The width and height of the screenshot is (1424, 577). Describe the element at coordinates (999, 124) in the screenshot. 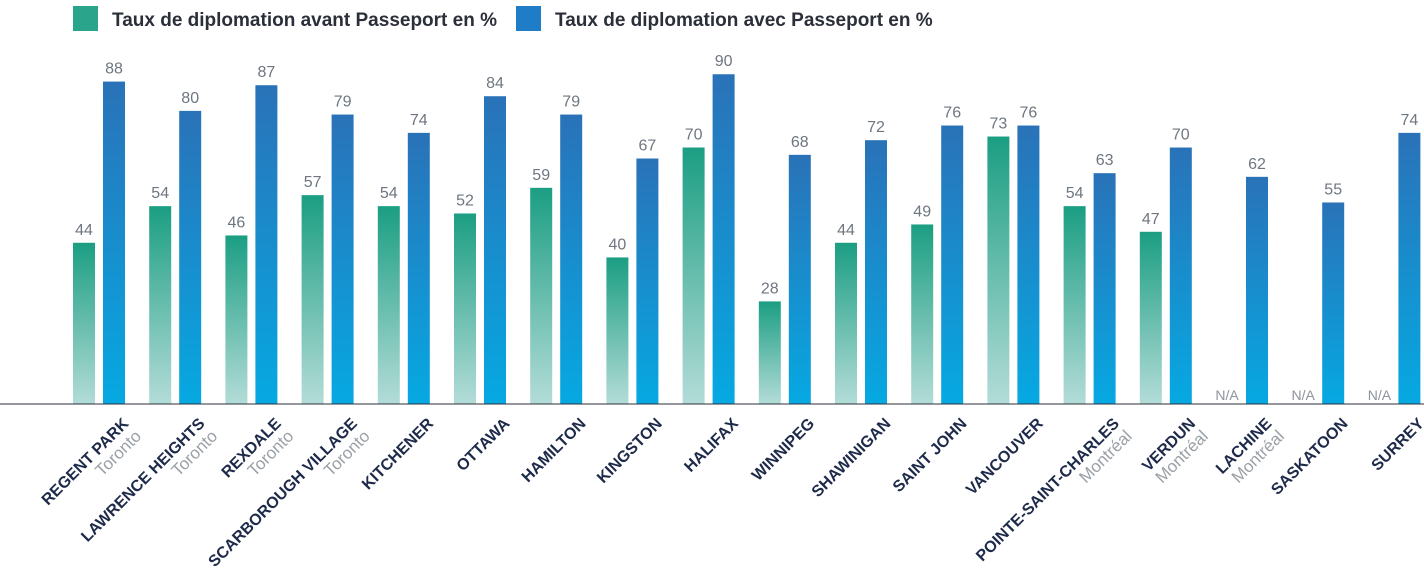

I see `data-label-before: 73` at that location.